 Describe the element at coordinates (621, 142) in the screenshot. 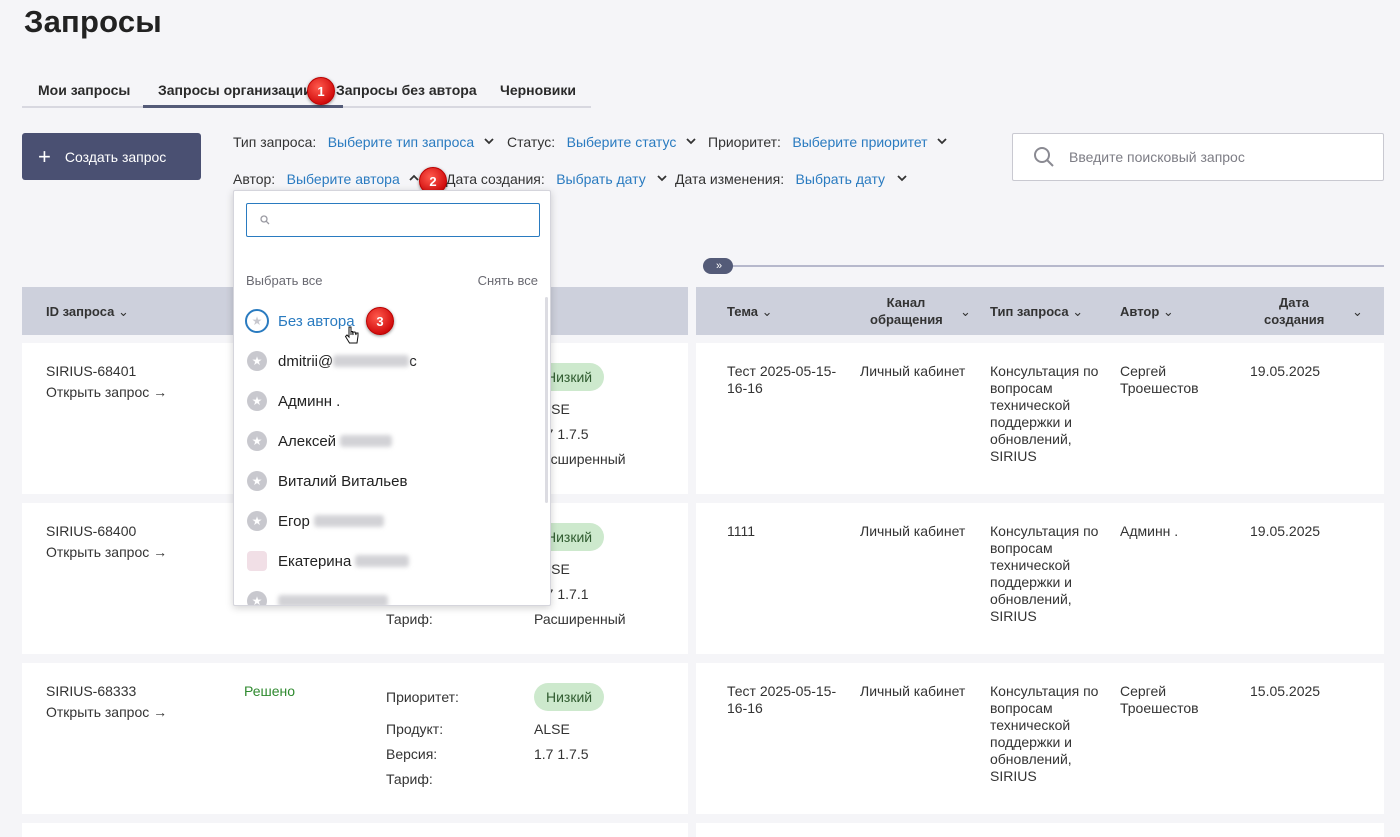

I see `filter-status-select: Выберите статус` at that location.